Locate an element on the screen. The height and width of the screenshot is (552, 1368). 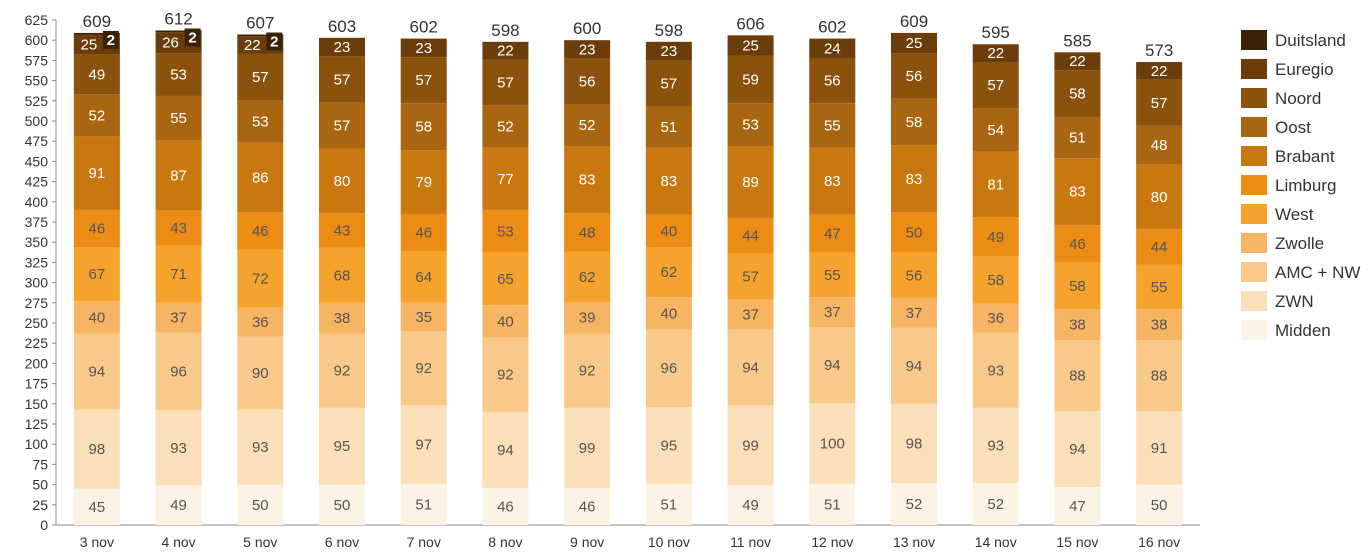
legend-item: West is located at coordinates (1277, 214).